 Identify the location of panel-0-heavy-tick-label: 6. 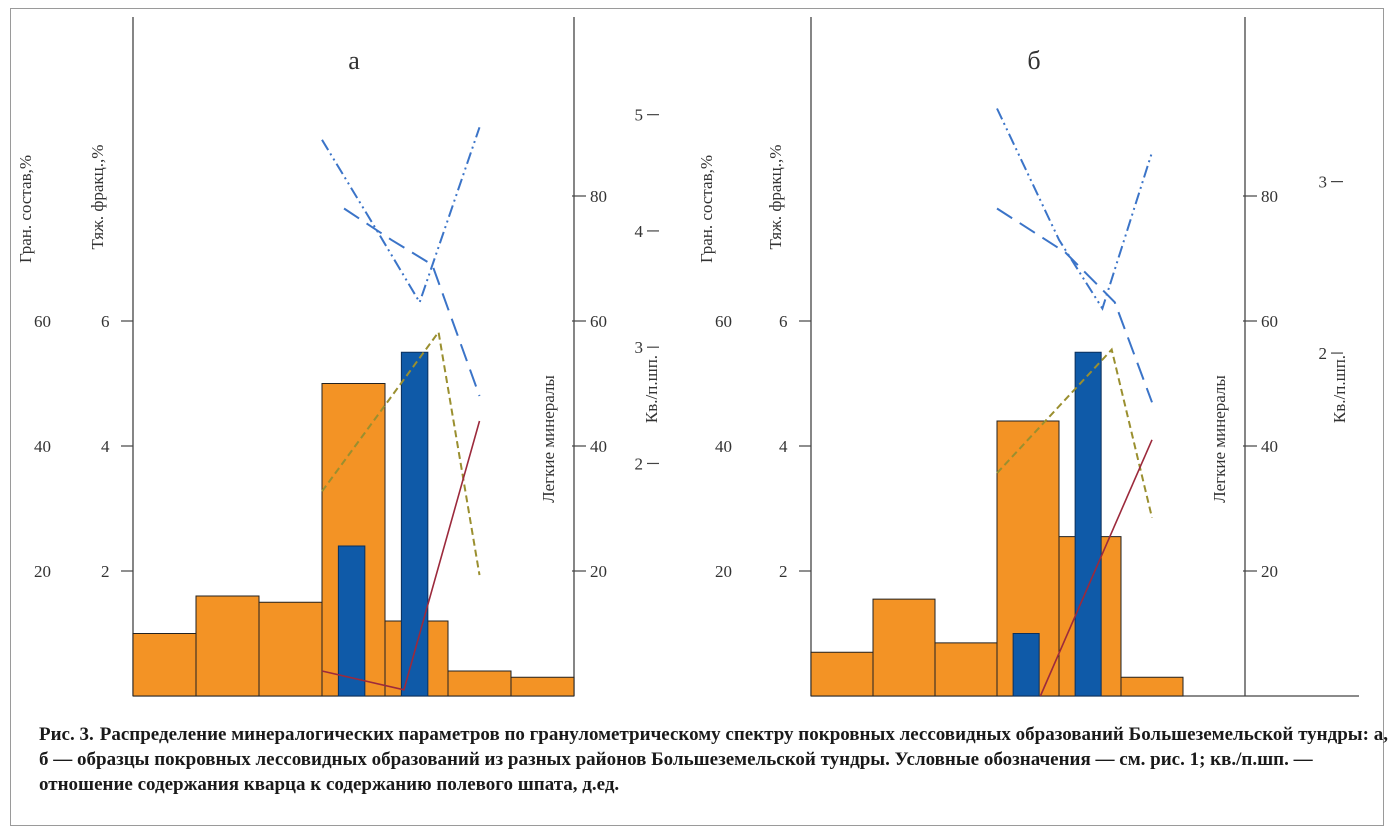
(105, 321).